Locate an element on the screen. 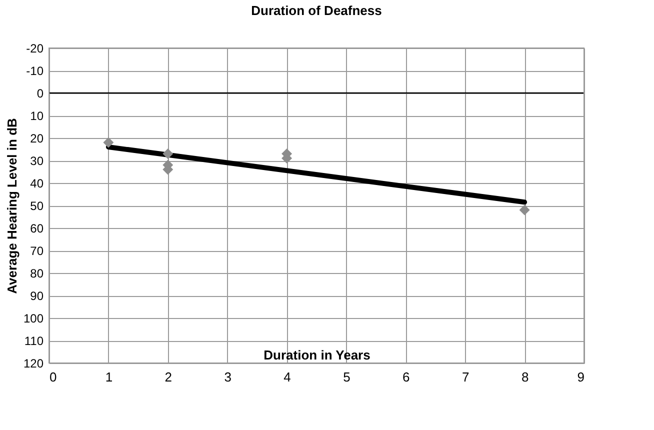  y-tick-label: 30 is located at coordinates (37, 161).